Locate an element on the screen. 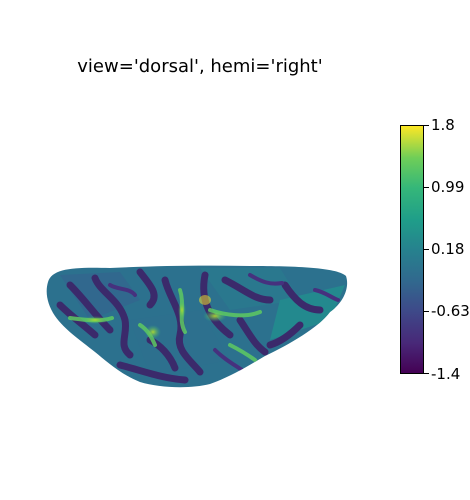 Image resolution: width=470 pixels, height=500 pixels. colorbar-tick-label: 0.99 is located at coordinates (448, 187).